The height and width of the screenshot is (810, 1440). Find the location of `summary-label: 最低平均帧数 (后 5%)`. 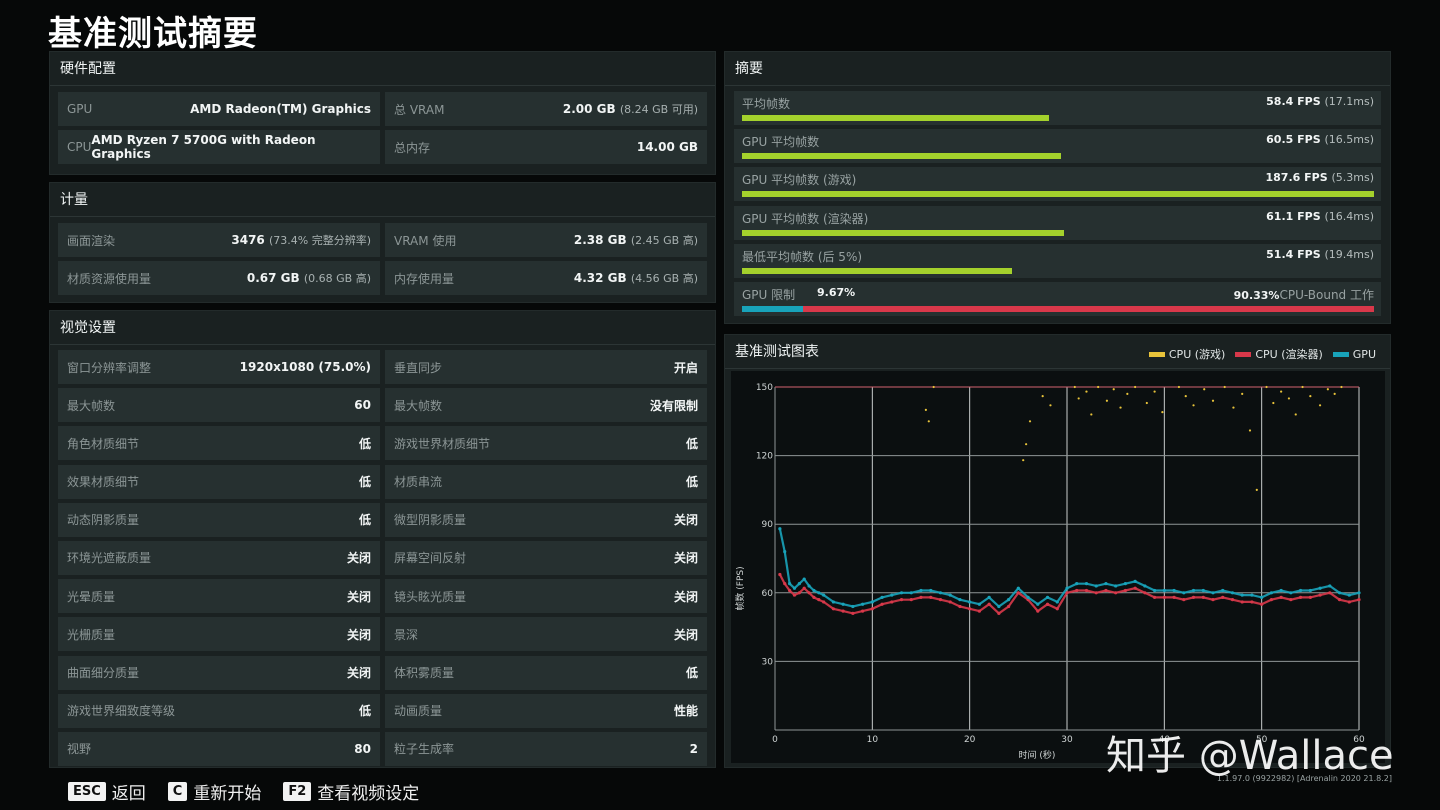

summary-label: 最低平均帧数 (后 5%) is located at coordinates (802, 256).